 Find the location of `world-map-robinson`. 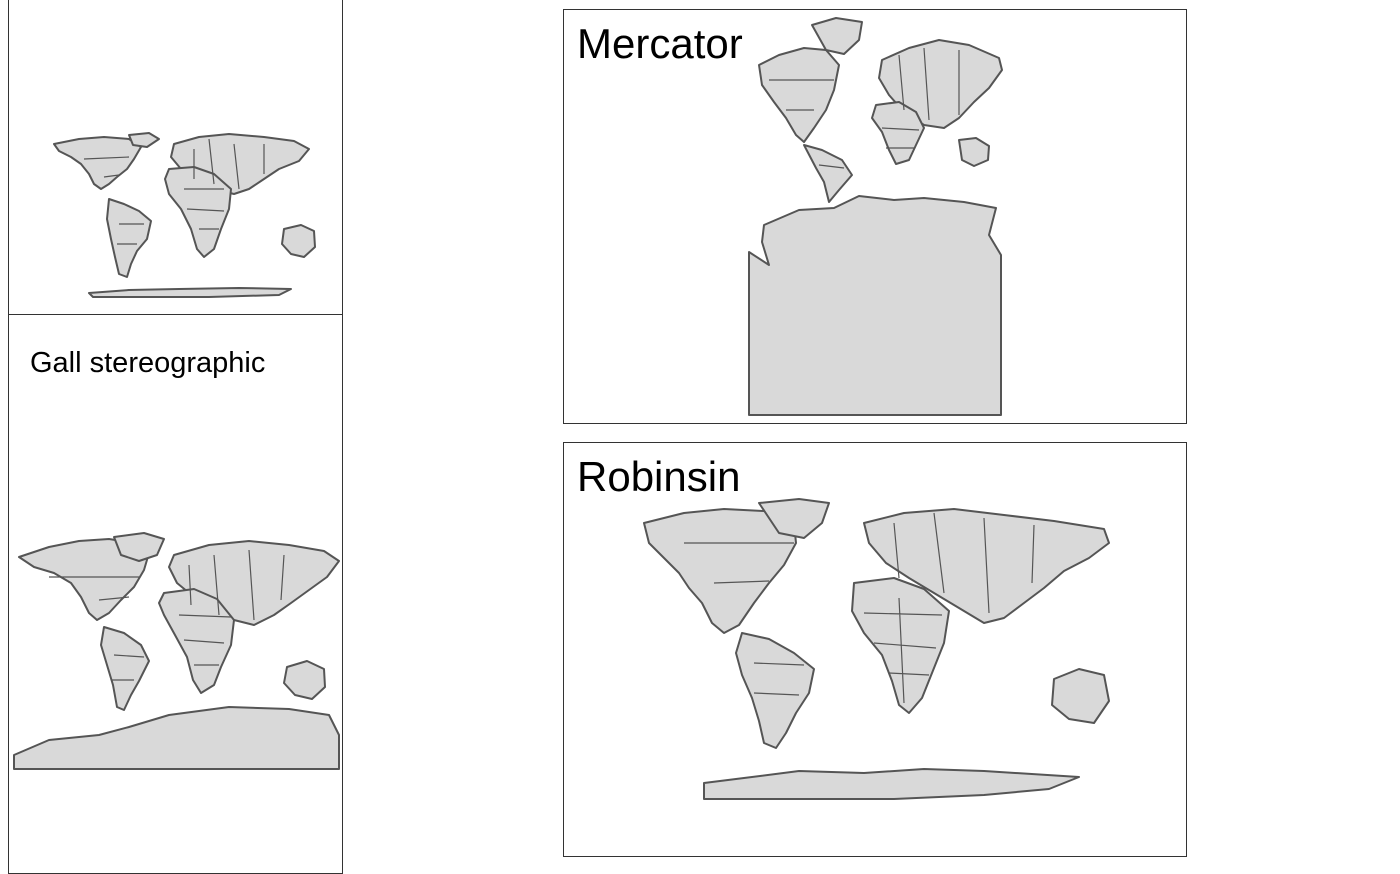

world-map-robinson is located at coordinates (876, 649).